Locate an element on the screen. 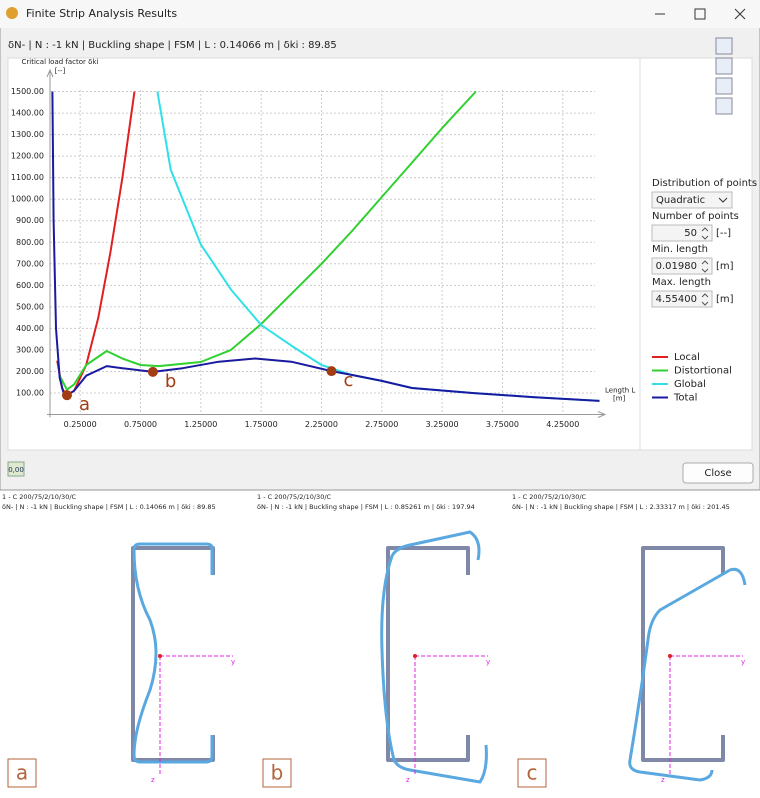 This screenshot has width=760, height=798. dist-label: Distribution of points is located at coordinates (704, 183).